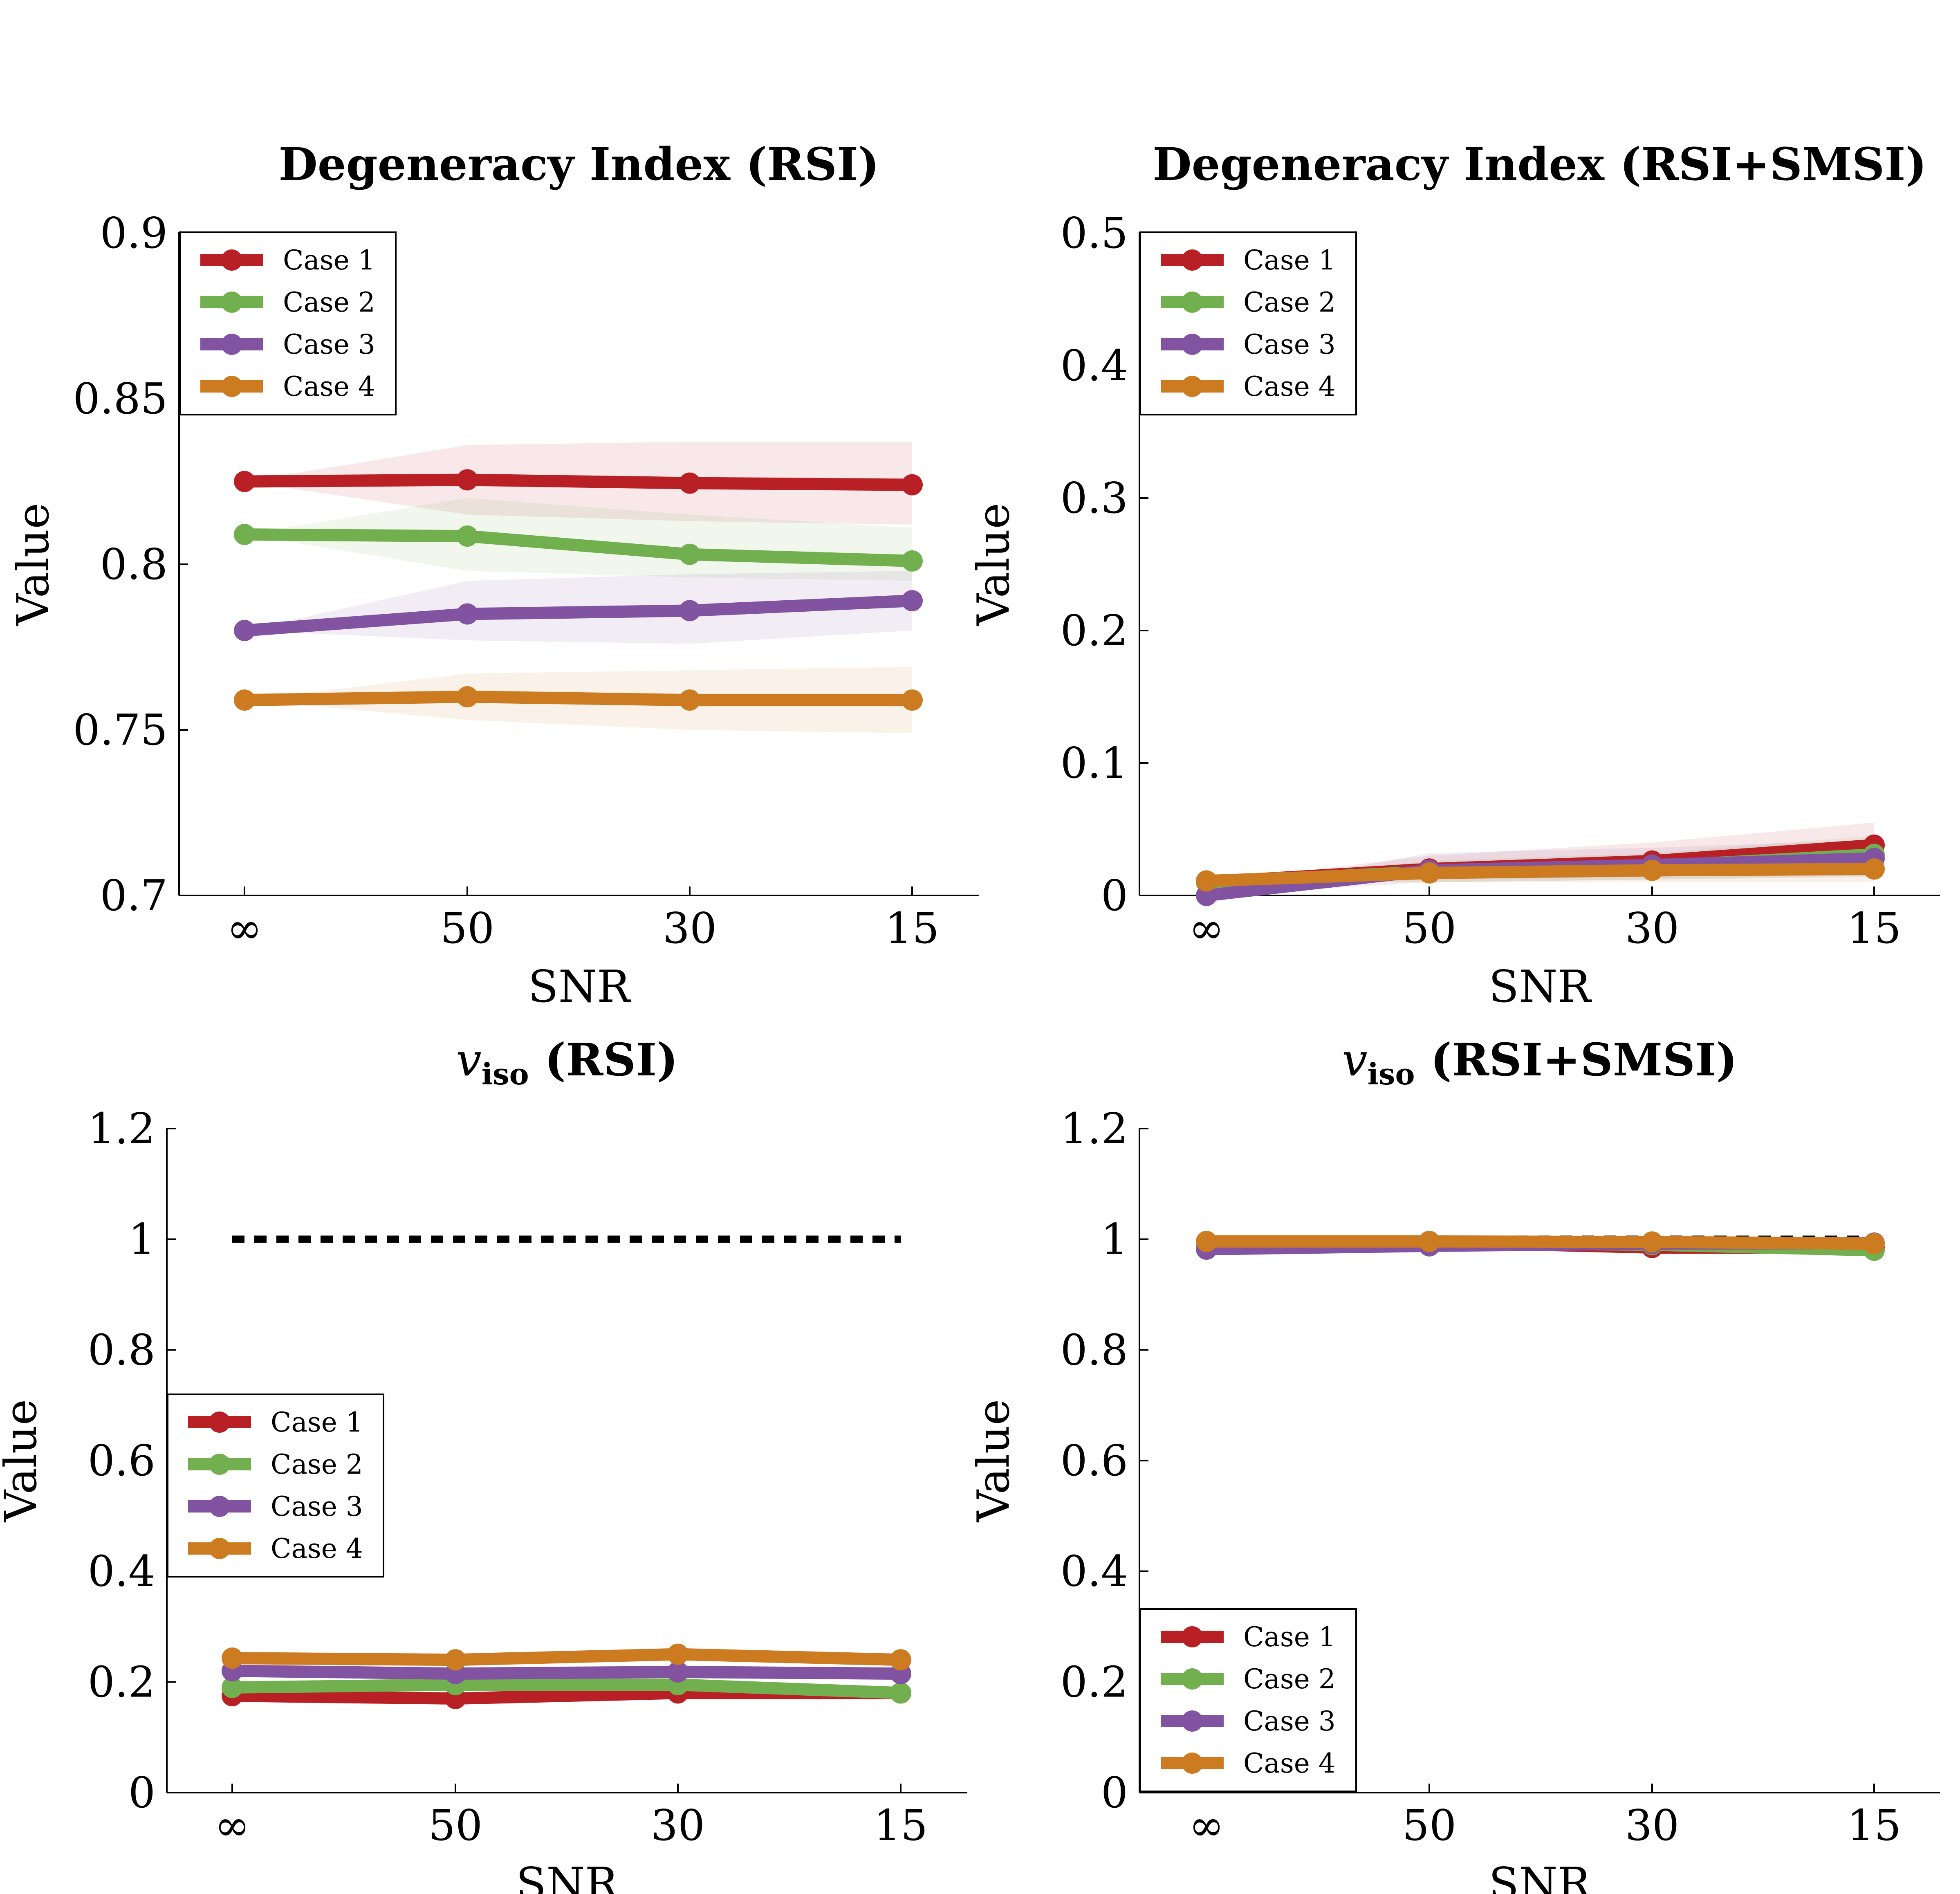  What do you see at coordinates (120, 399) in the screenshot?
I see `y-tick-label: 0.85` at bounding box center [120, 399].